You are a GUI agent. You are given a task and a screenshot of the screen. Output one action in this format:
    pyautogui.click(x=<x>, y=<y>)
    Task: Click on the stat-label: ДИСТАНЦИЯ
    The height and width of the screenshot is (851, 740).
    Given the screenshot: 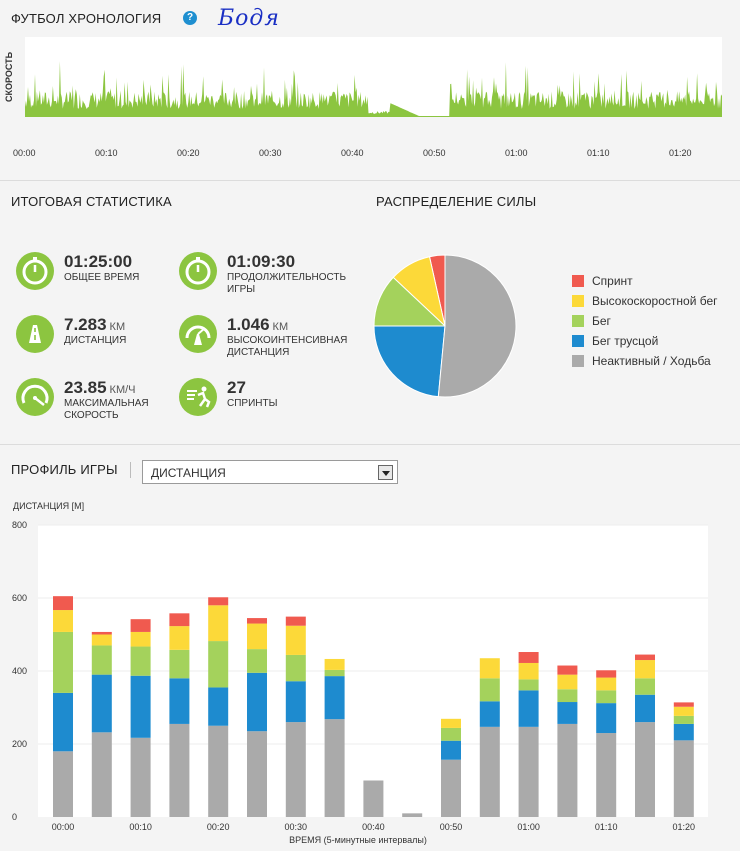 What is the action you would take?
    pyautogui.click(x=95, y=340)
    